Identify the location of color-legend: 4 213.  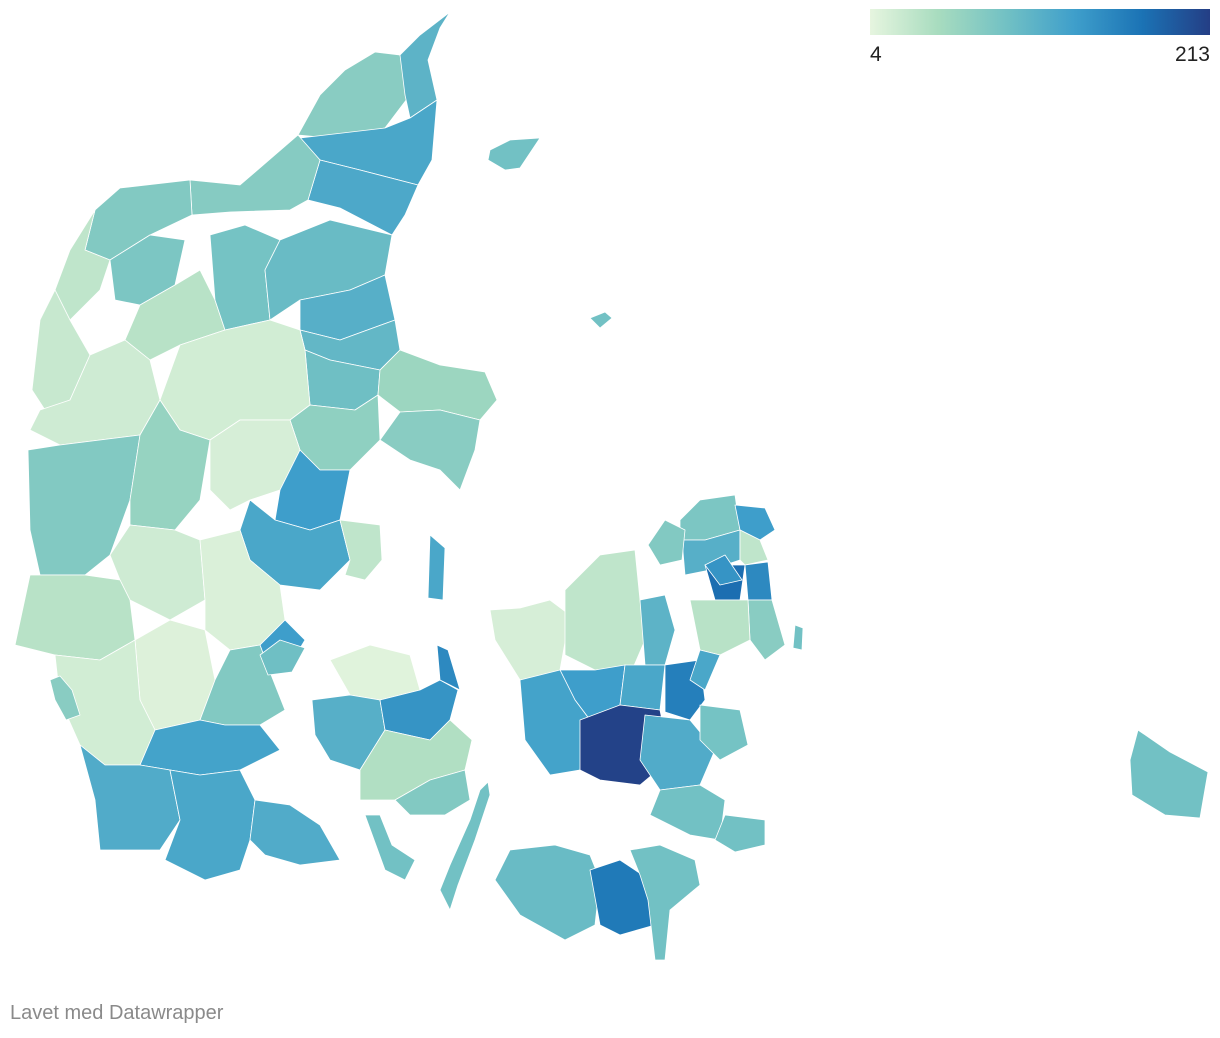
(1040, 38).